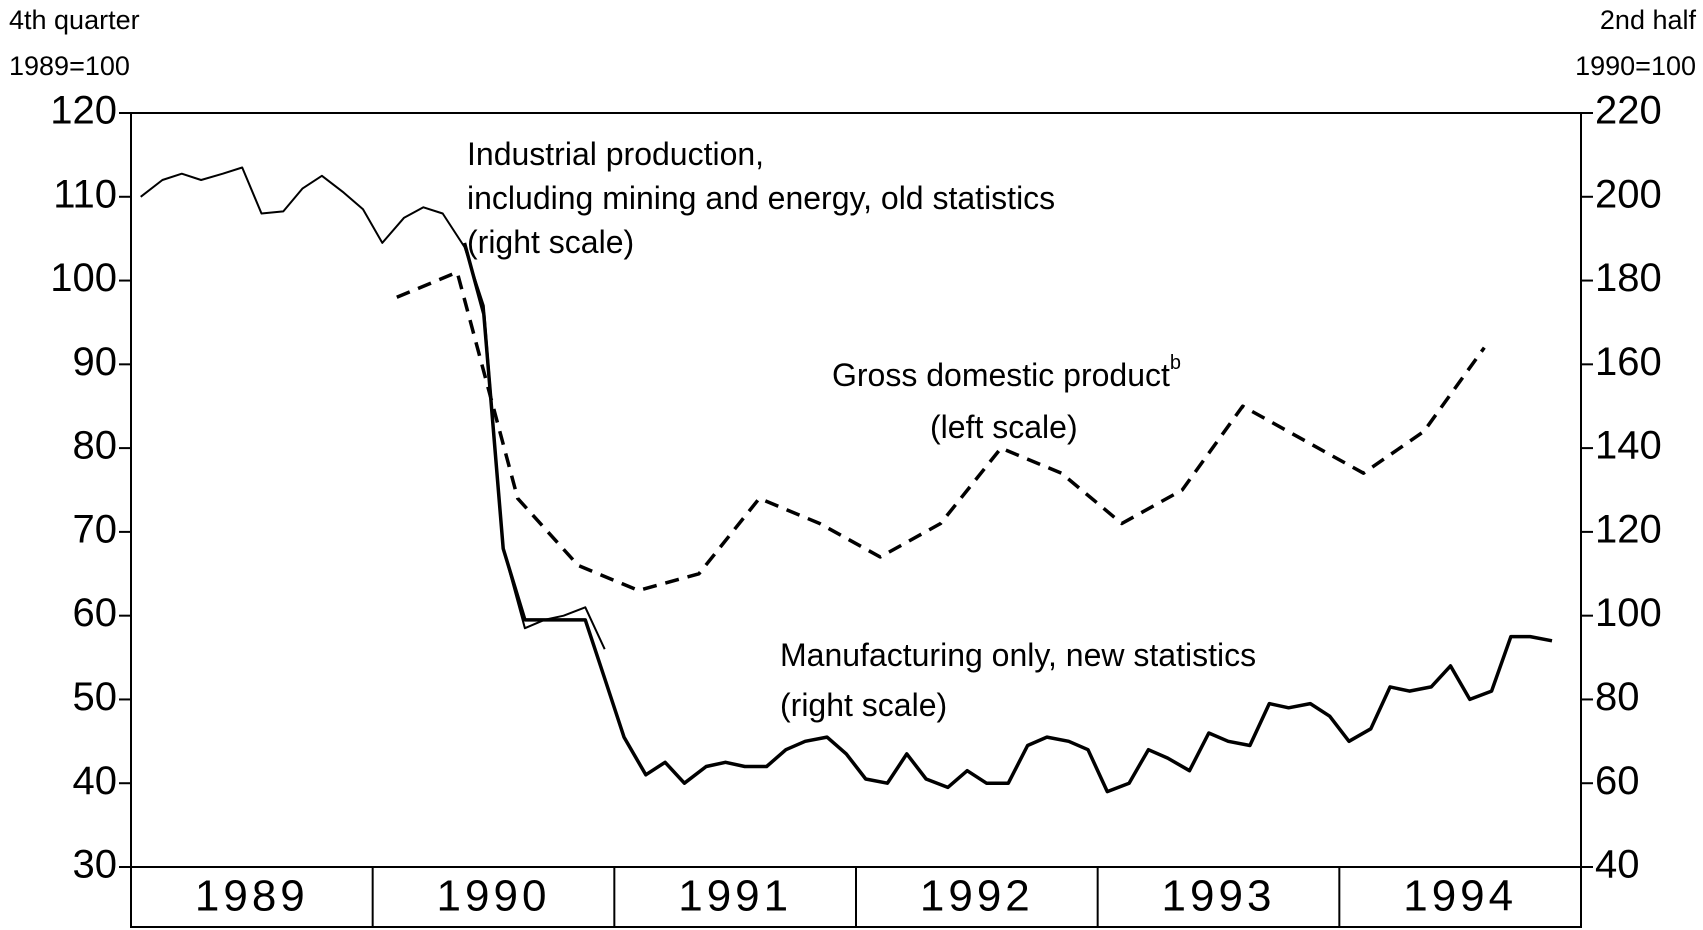 Image resolution: width=1703 pixels, height=930 pixels. What do you see at coordinates (69, 66) in the screenshot?
I see `y-axis-title: 1989=100` at bounding box center [69, 66].